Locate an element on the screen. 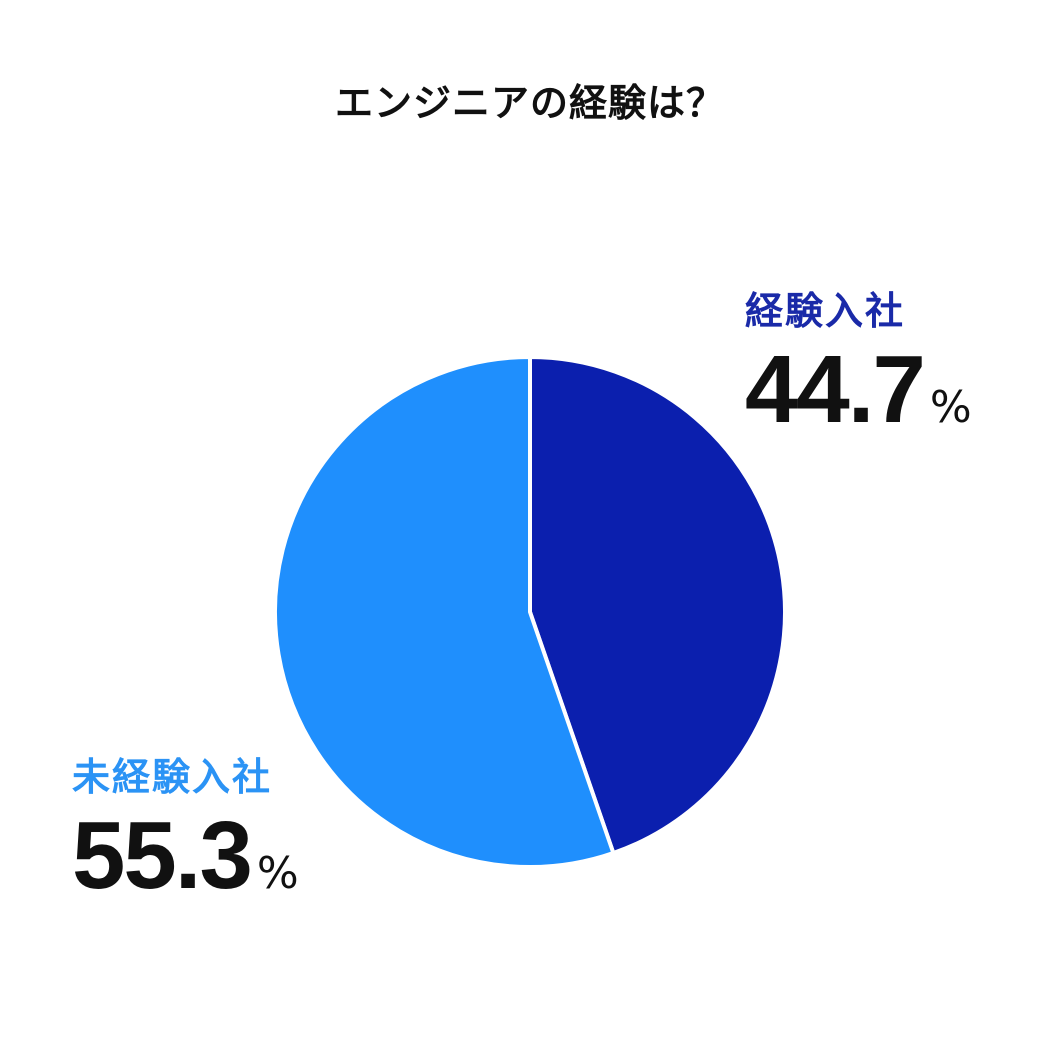 This screenshot has width=1060, height=1040. label-inexperienced: 未経験入社 55.3% is located at coordinates (185, 831).